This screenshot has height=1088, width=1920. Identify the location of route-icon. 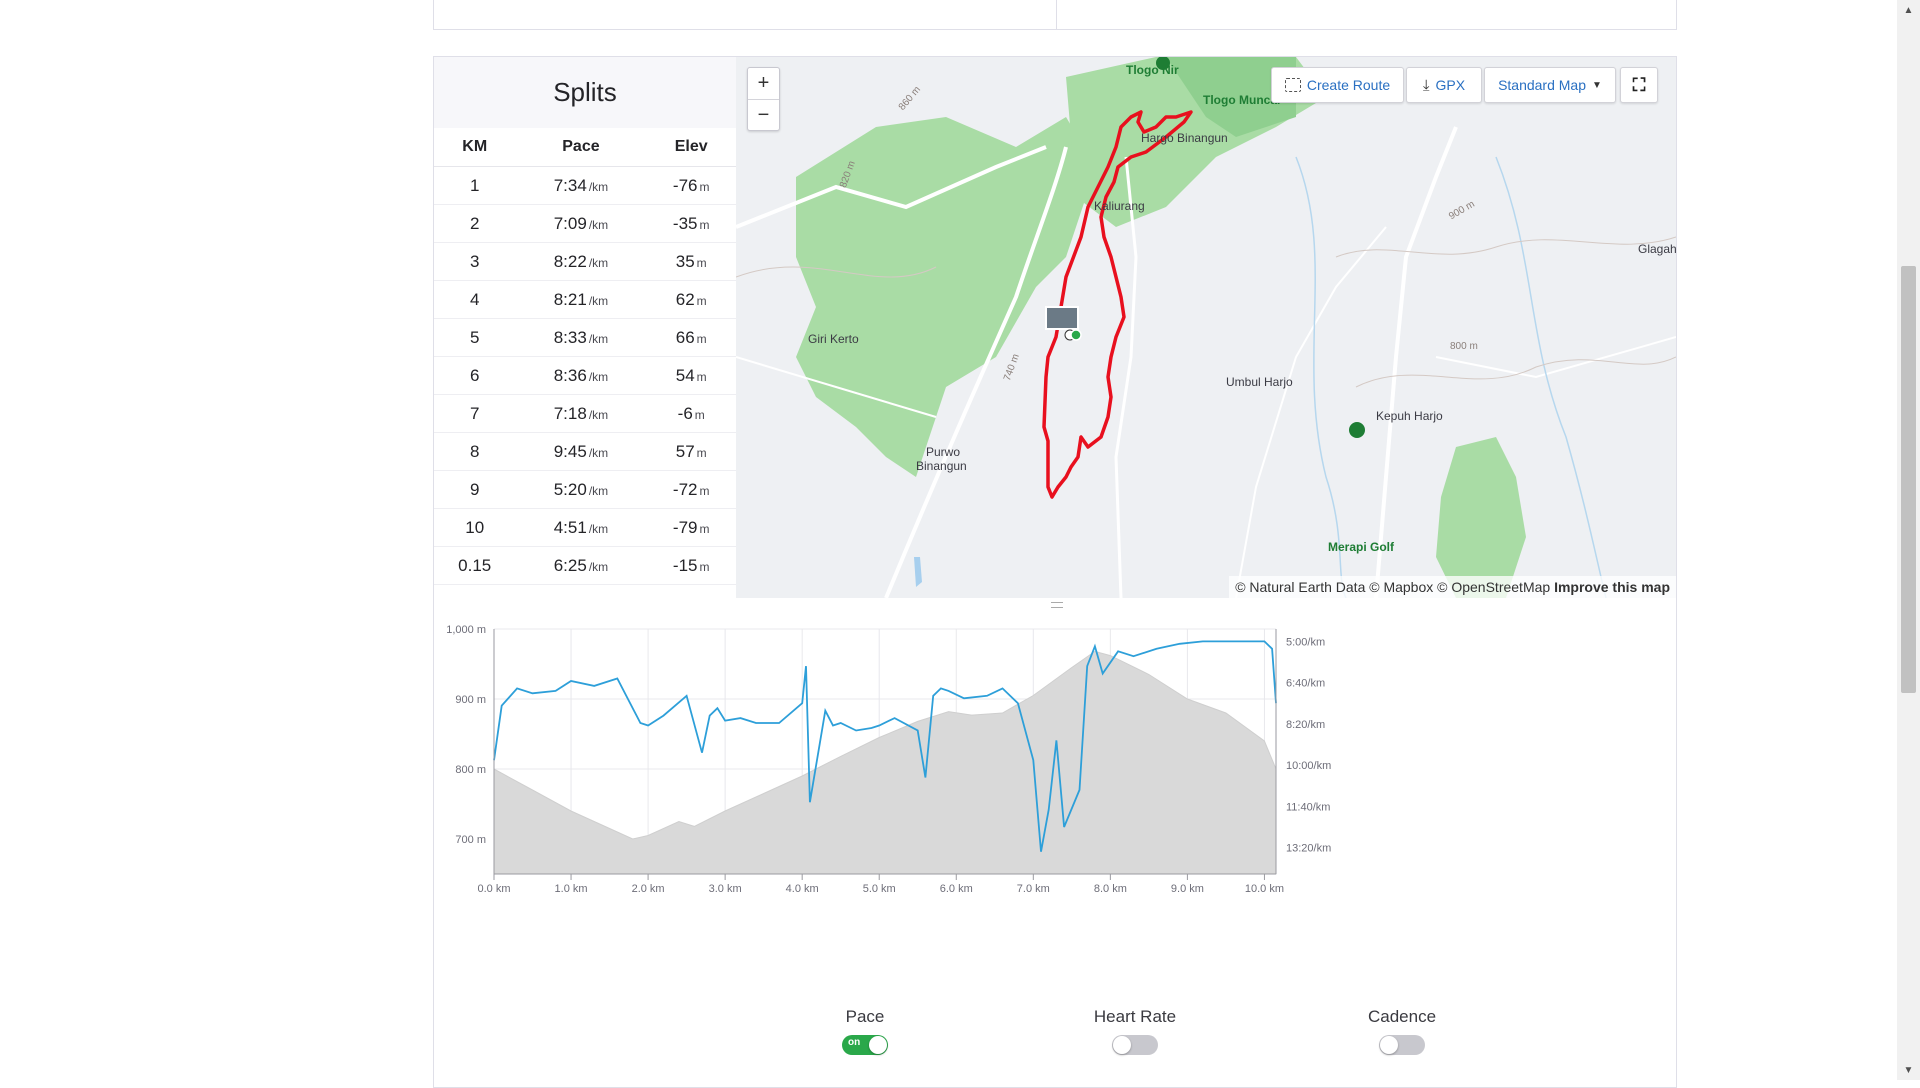
(1292, 85).